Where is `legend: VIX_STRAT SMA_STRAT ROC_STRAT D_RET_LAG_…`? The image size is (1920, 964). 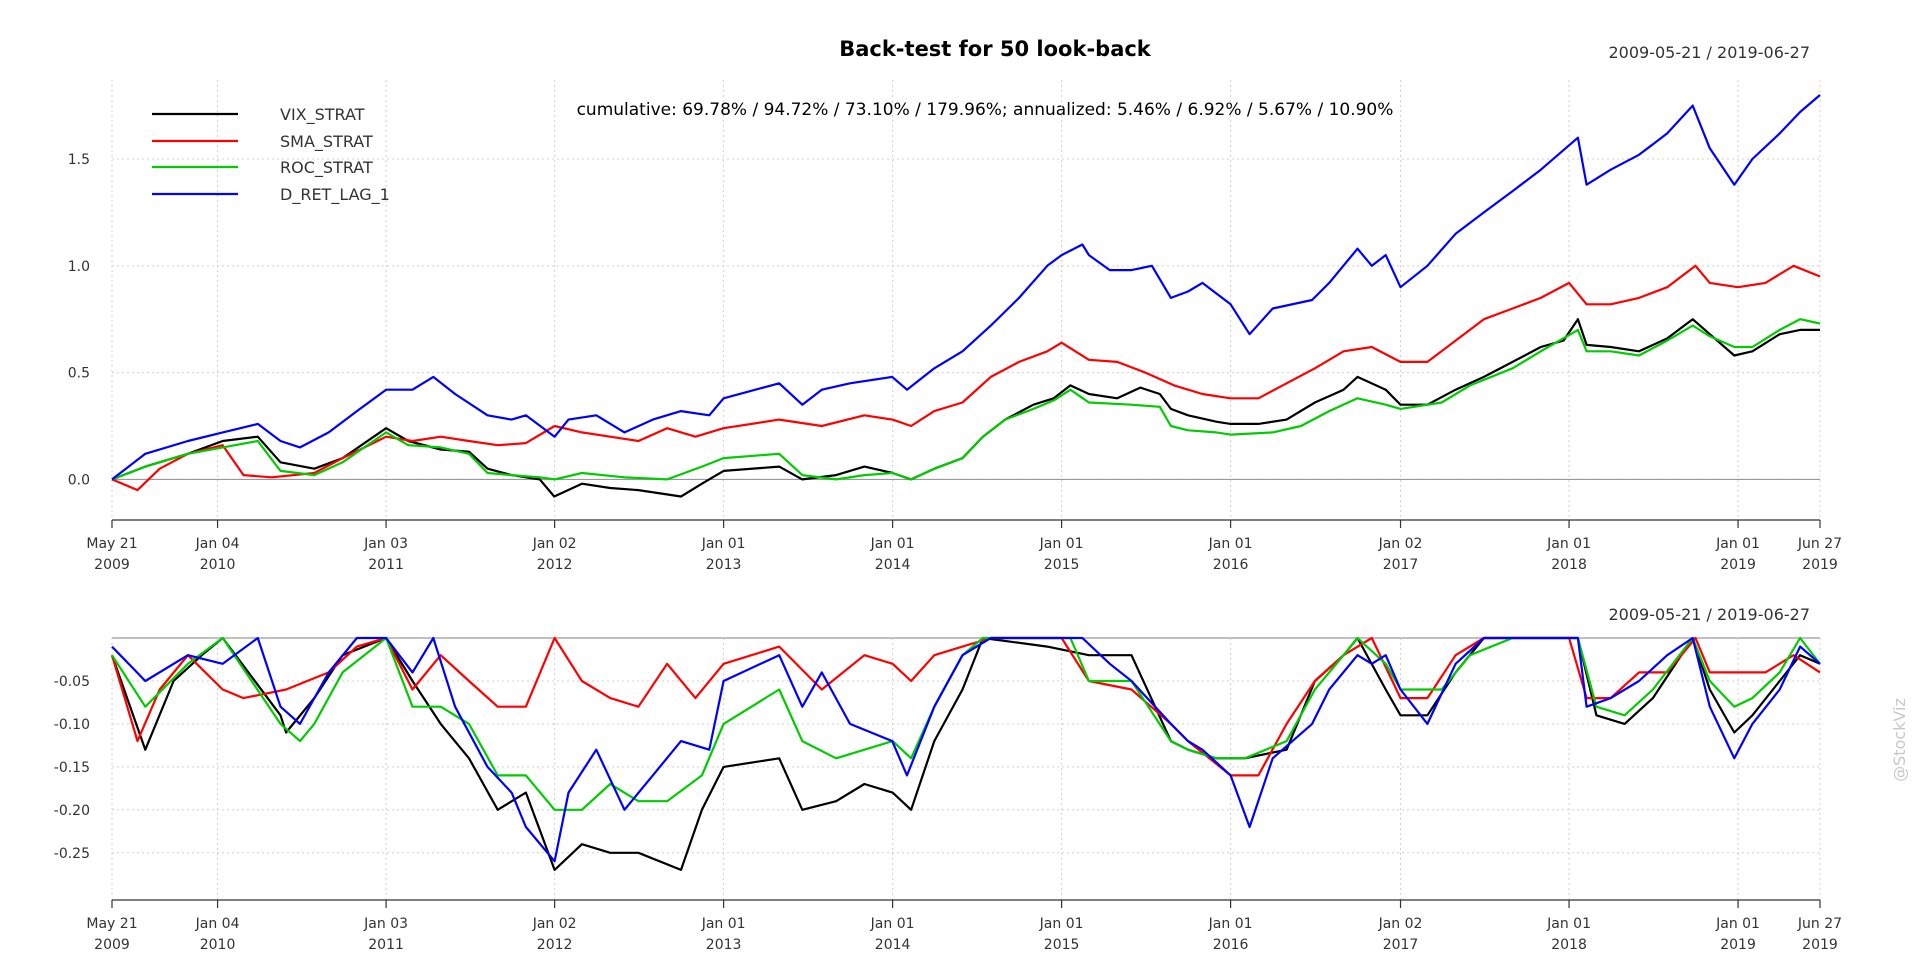
legend: VIX_STRAT SMA_STRAT ROC_STRAT D_RET_LAG_… is located at coordinates (271, 155).